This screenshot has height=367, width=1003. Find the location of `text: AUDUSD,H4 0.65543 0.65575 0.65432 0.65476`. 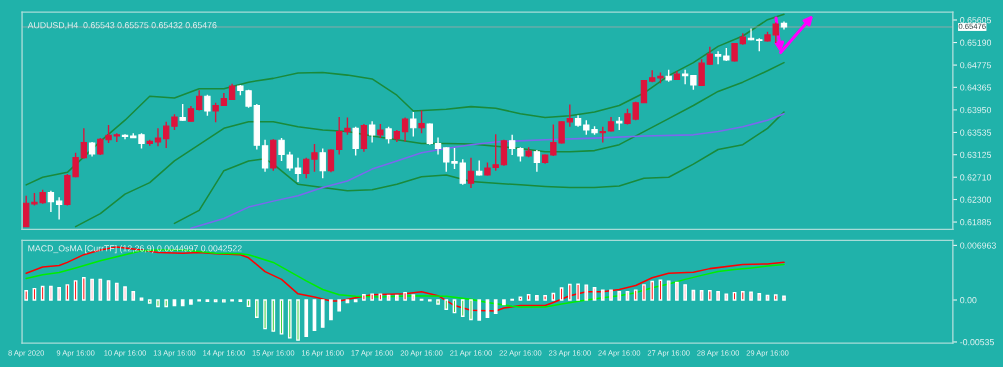

text: AUDUSD,H4 0.65543 0.65575 0.65432 0.65476 is located at coordinates (122, 26).